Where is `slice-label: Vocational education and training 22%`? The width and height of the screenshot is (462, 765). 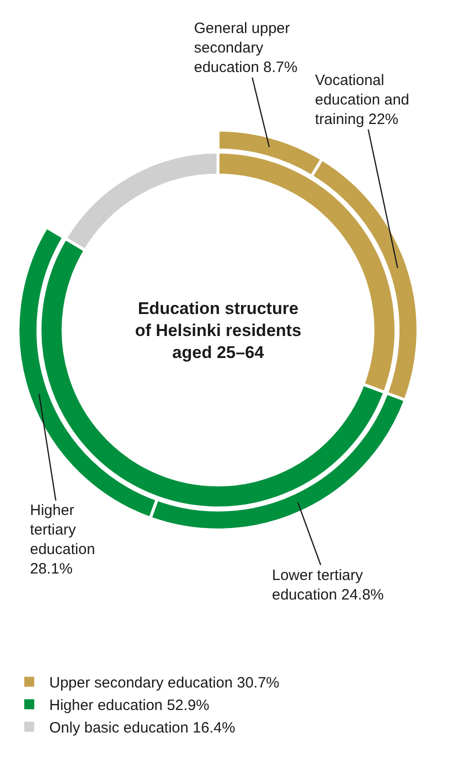 slice-label: Vocational education and training 22% is located at coordinates (362, 100).